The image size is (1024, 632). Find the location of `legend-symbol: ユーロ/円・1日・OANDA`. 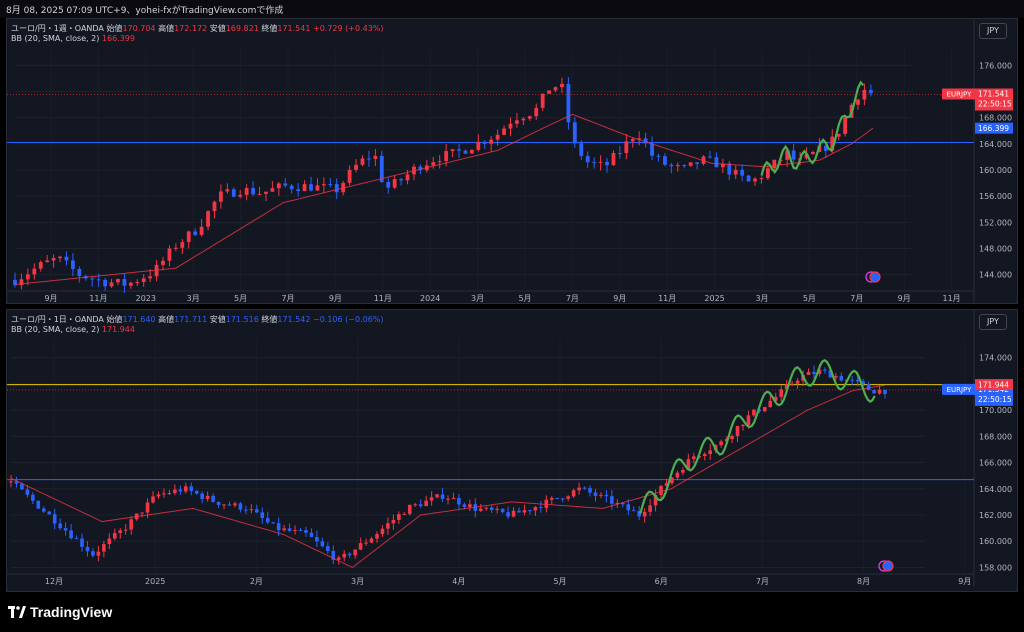

legend-symbol: ユーロ/円・1日・OANDA is located at coordinates (57, 319).